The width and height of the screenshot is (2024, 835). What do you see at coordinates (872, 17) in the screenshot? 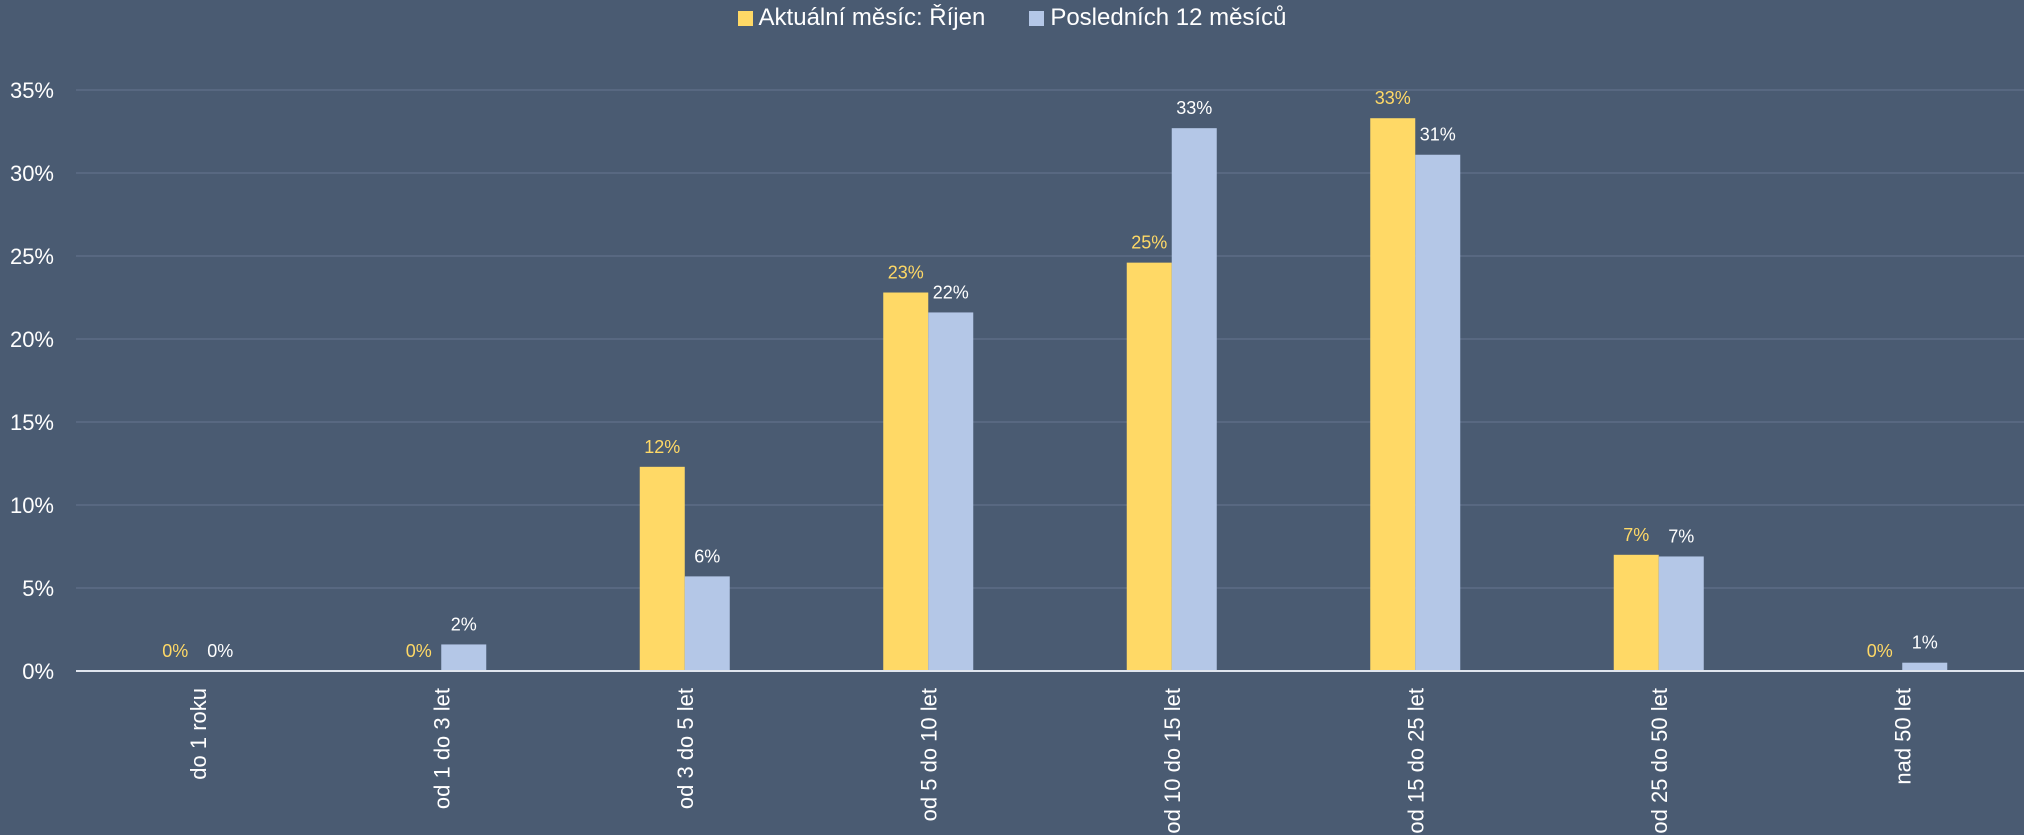
I see `legend-label-current: Aktuální měsíc: Říjen` at bounding box center [872, 17].